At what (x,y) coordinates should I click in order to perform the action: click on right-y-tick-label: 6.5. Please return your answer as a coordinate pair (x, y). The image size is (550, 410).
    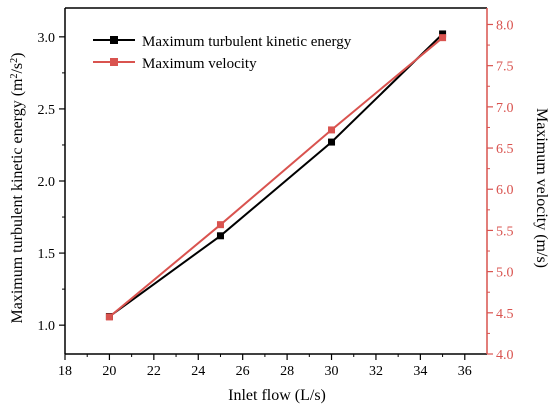
    Looking at the image, I should click on (505, 149).